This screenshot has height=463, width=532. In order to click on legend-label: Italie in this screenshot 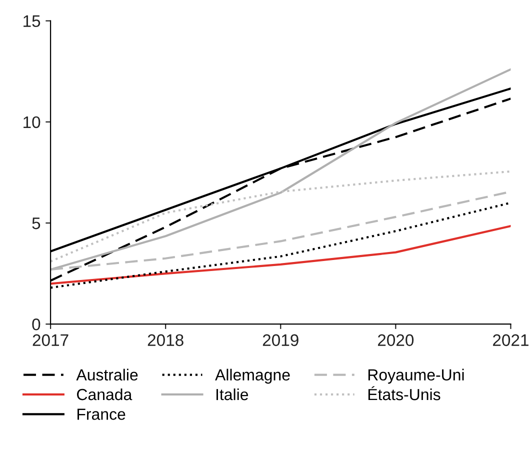, I will do `click(232, 394)`.